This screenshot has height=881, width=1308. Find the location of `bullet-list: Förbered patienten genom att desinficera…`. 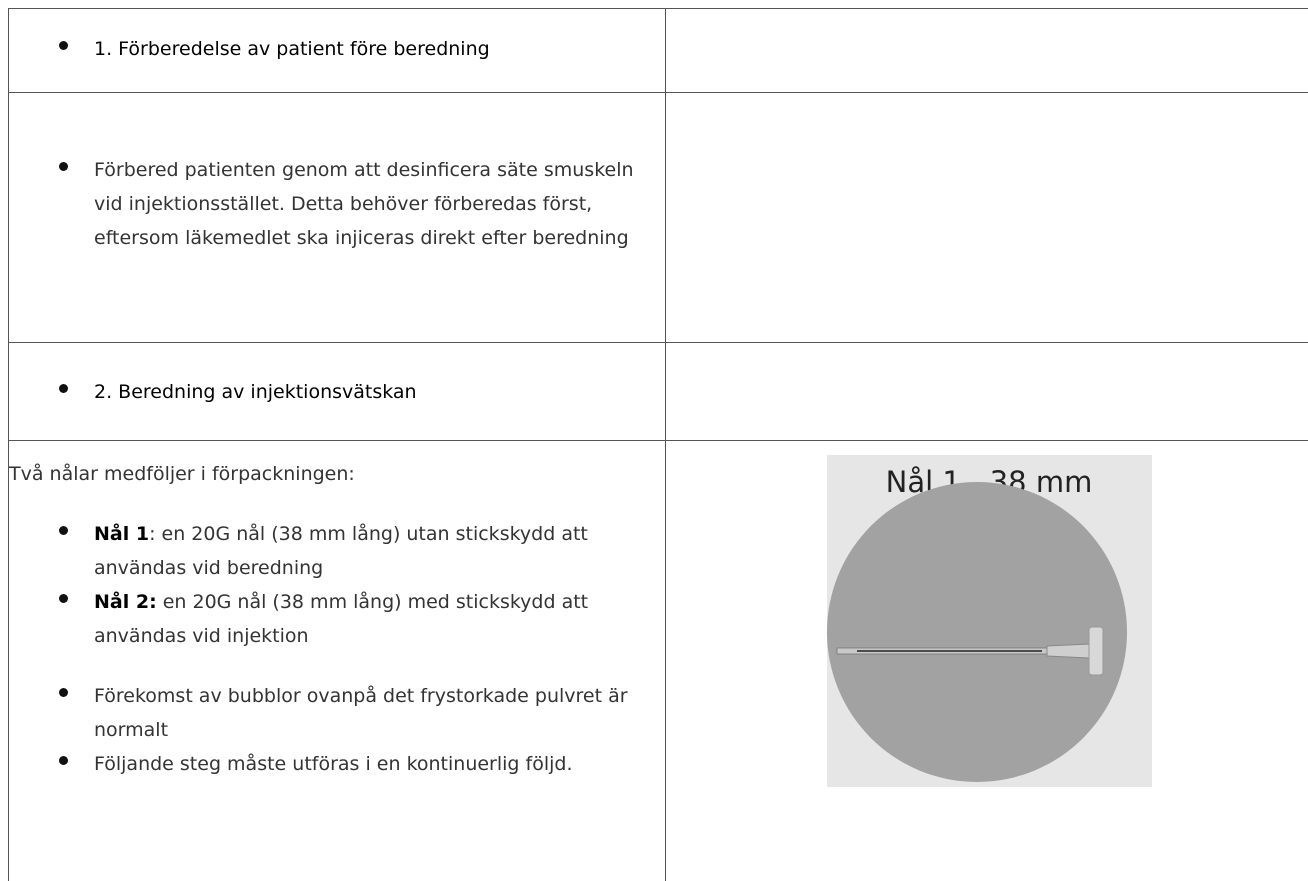

bullet-list: Förbered patienten genom att desinficera… is located at coordinates (334, 204).